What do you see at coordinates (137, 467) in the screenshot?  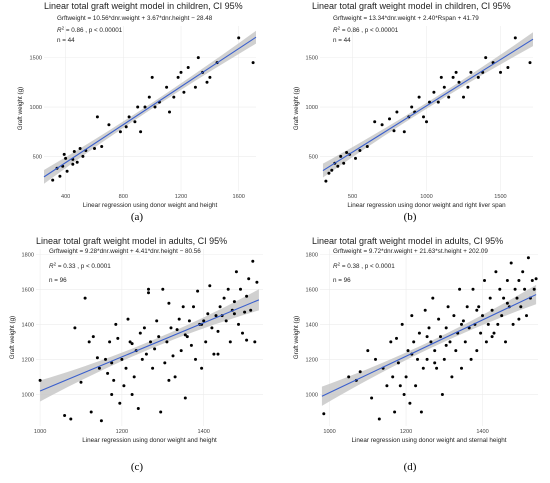 I see `panel-caption: (c)` at bounding box center [137, 467].